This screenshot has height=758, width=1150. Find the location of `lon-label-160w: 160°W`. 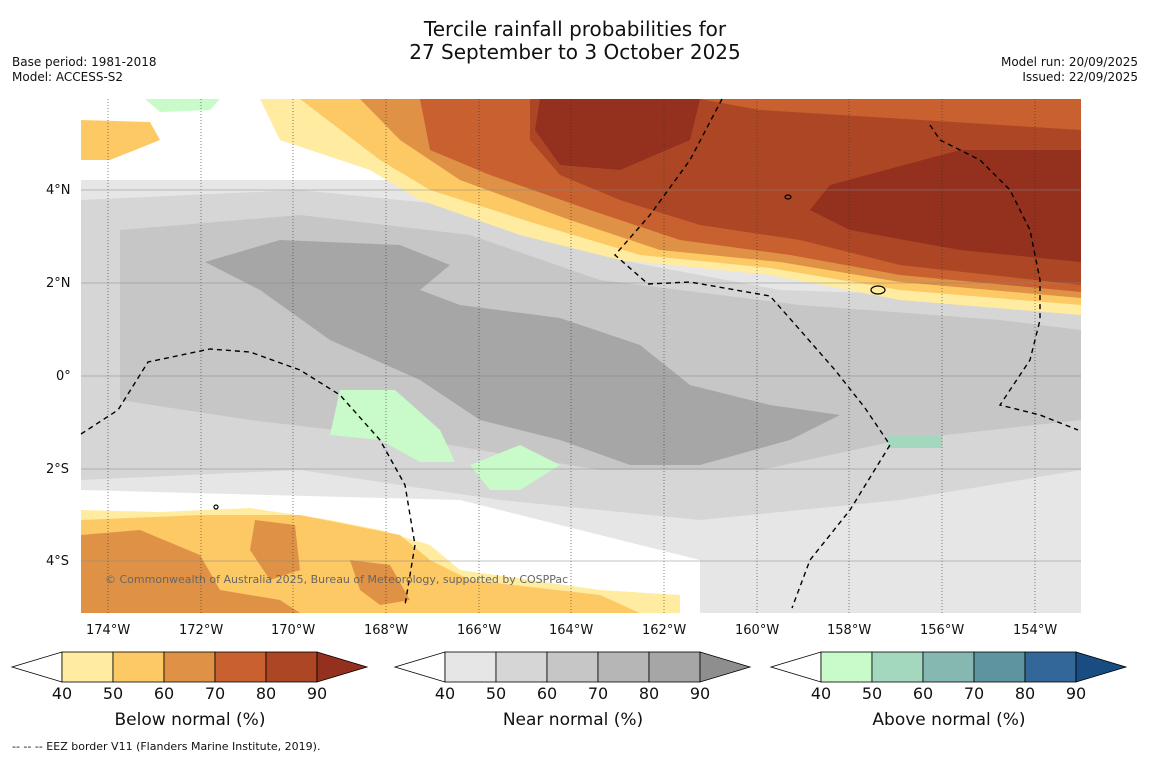

lon-label-160w: 160°W is located at coordinates (757, 630).